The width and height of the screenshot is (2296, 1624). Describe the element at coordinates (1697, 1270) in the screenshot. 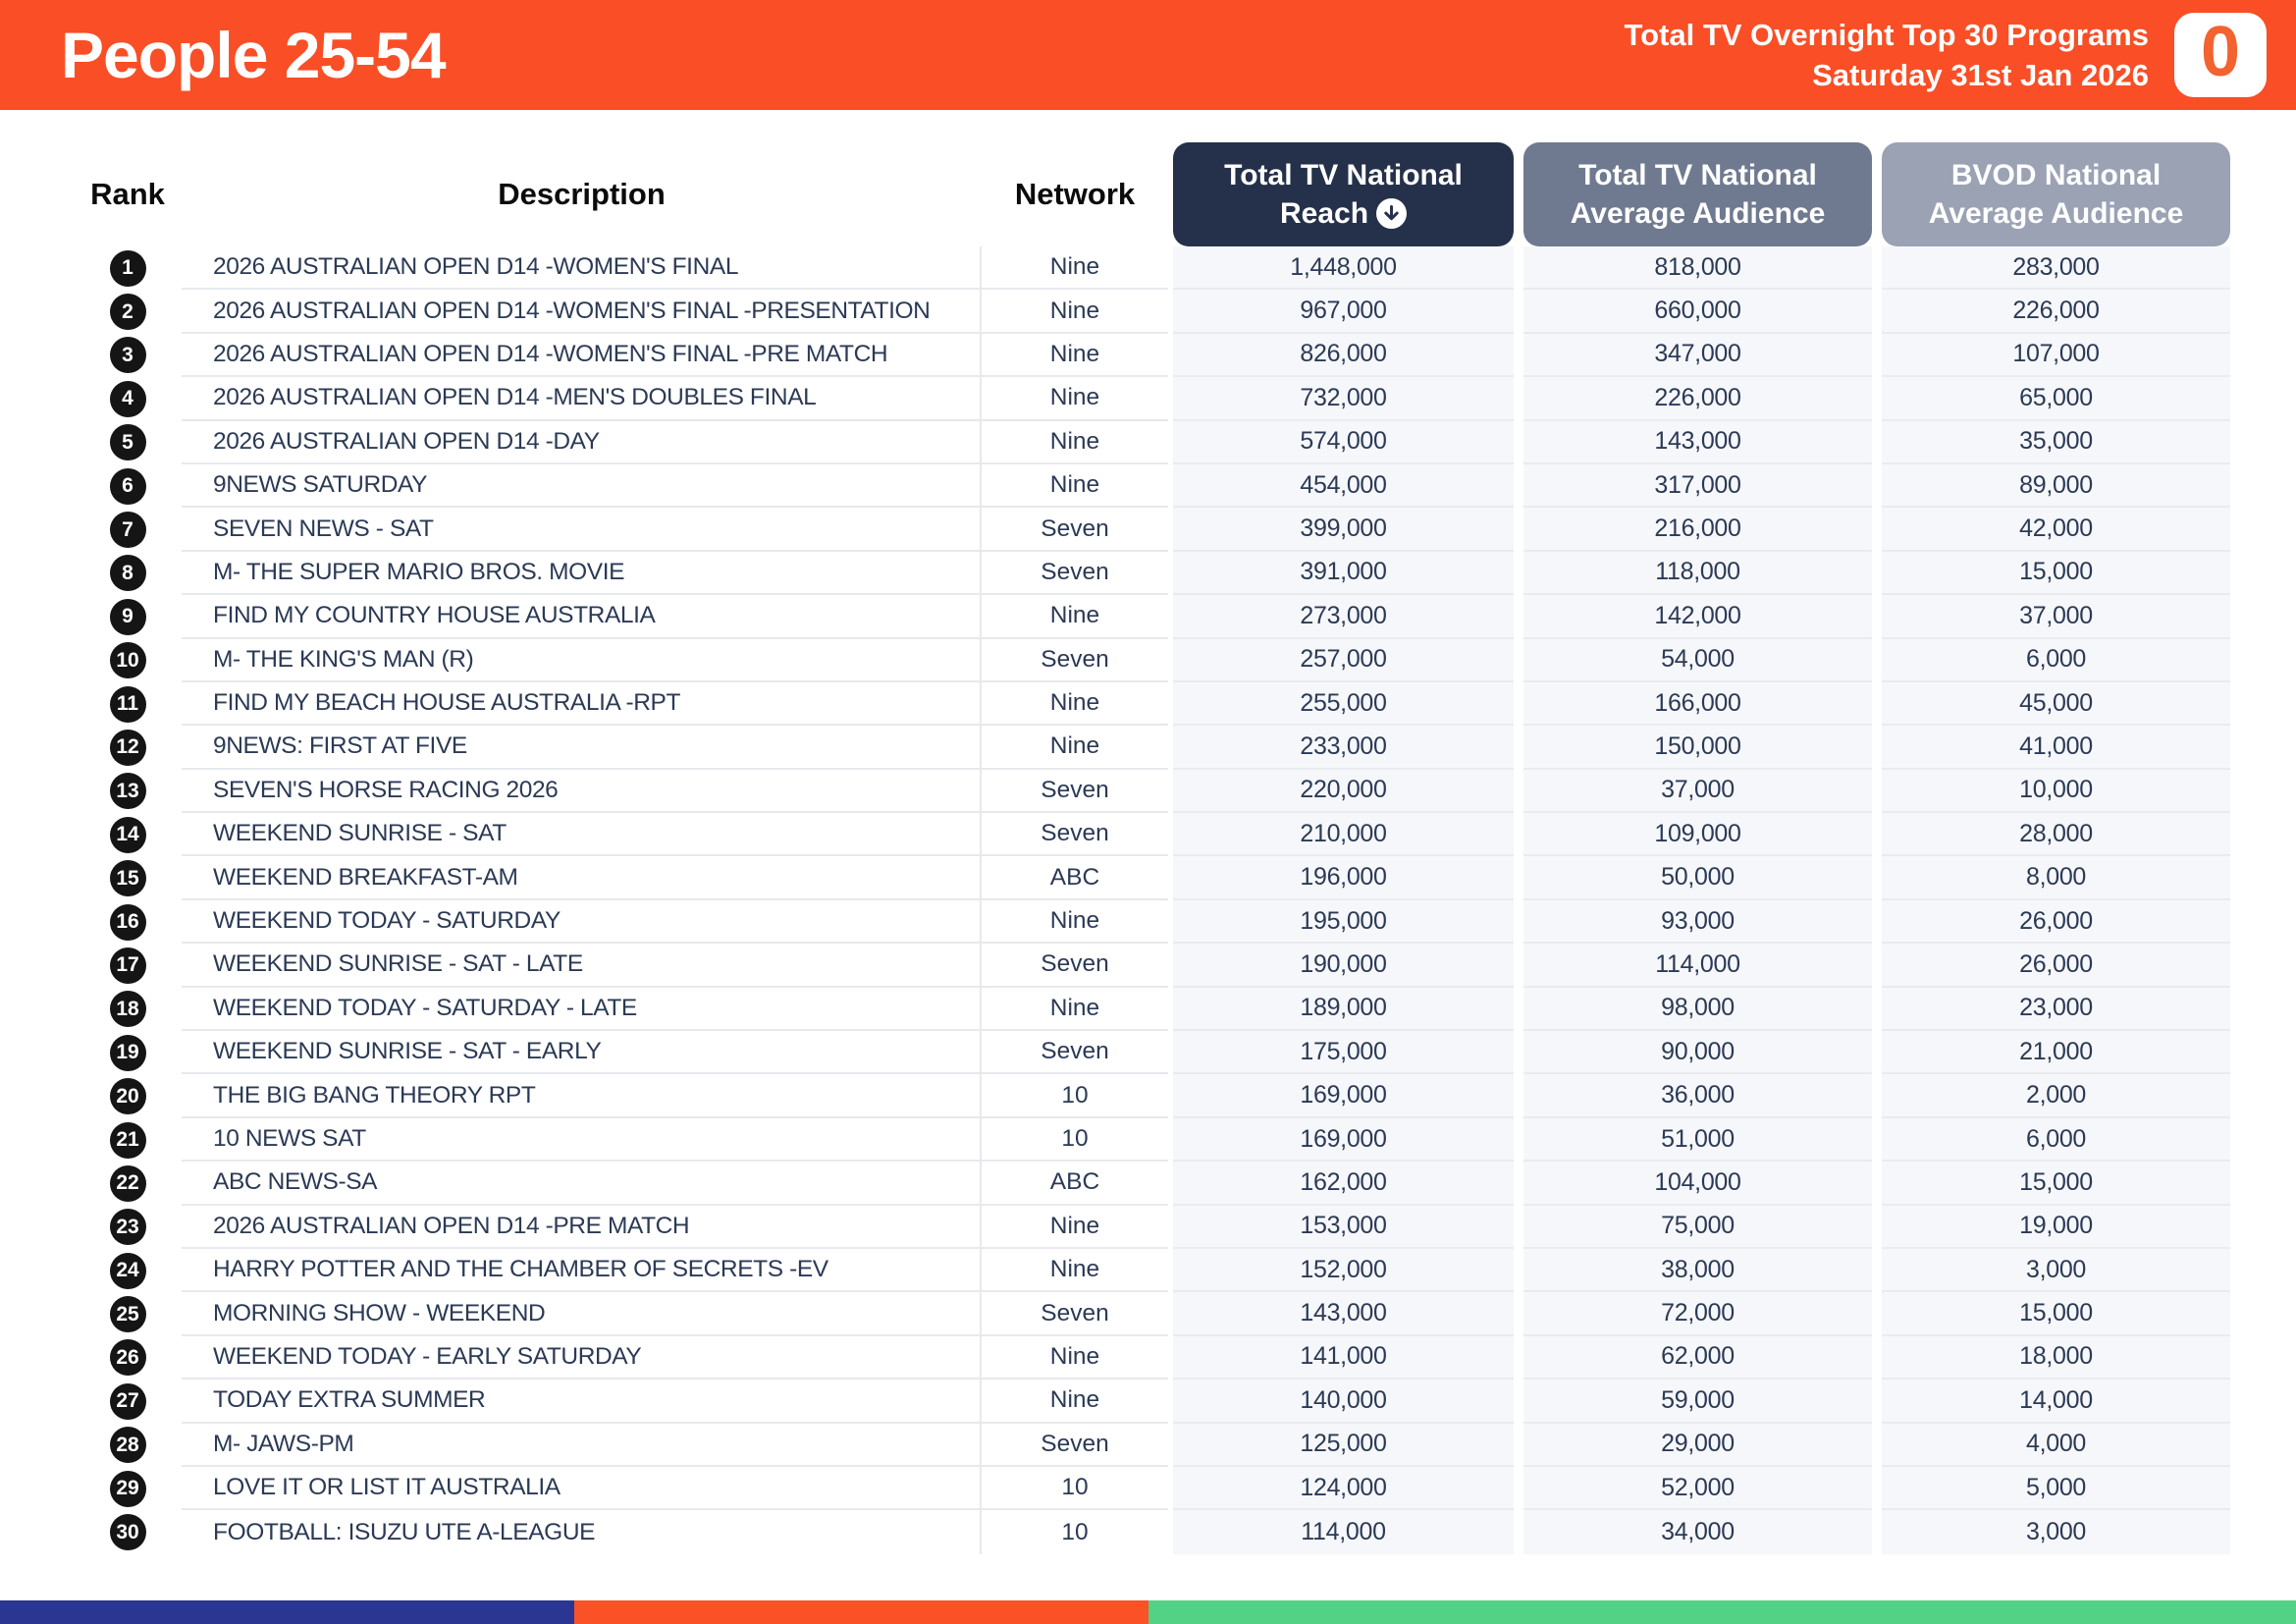

I see `total-tv-average-value: 38,000` at that location.